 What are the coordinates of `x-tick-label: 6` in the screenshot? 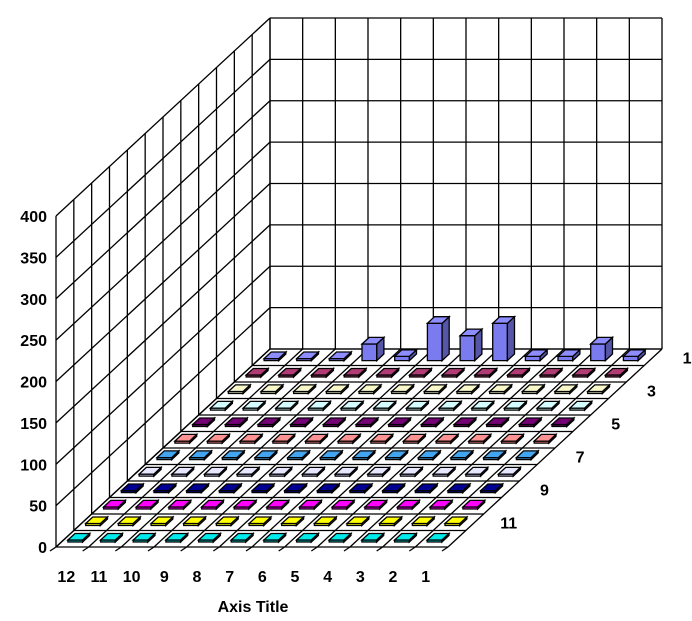 It's located at (262, 577).